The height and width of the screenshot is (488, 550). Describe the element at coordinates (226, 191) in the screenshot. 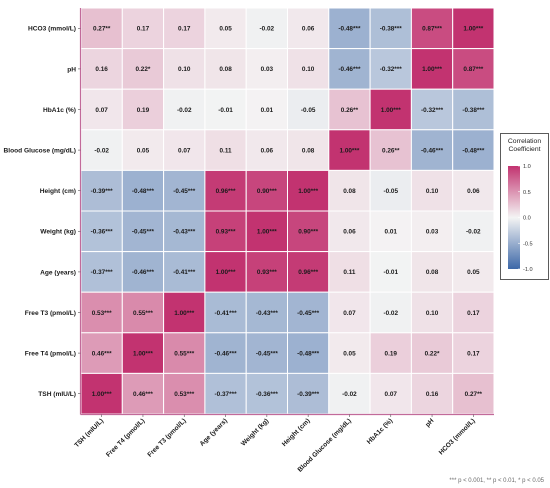

I see `cell-value-label: 0.96***` at that location.